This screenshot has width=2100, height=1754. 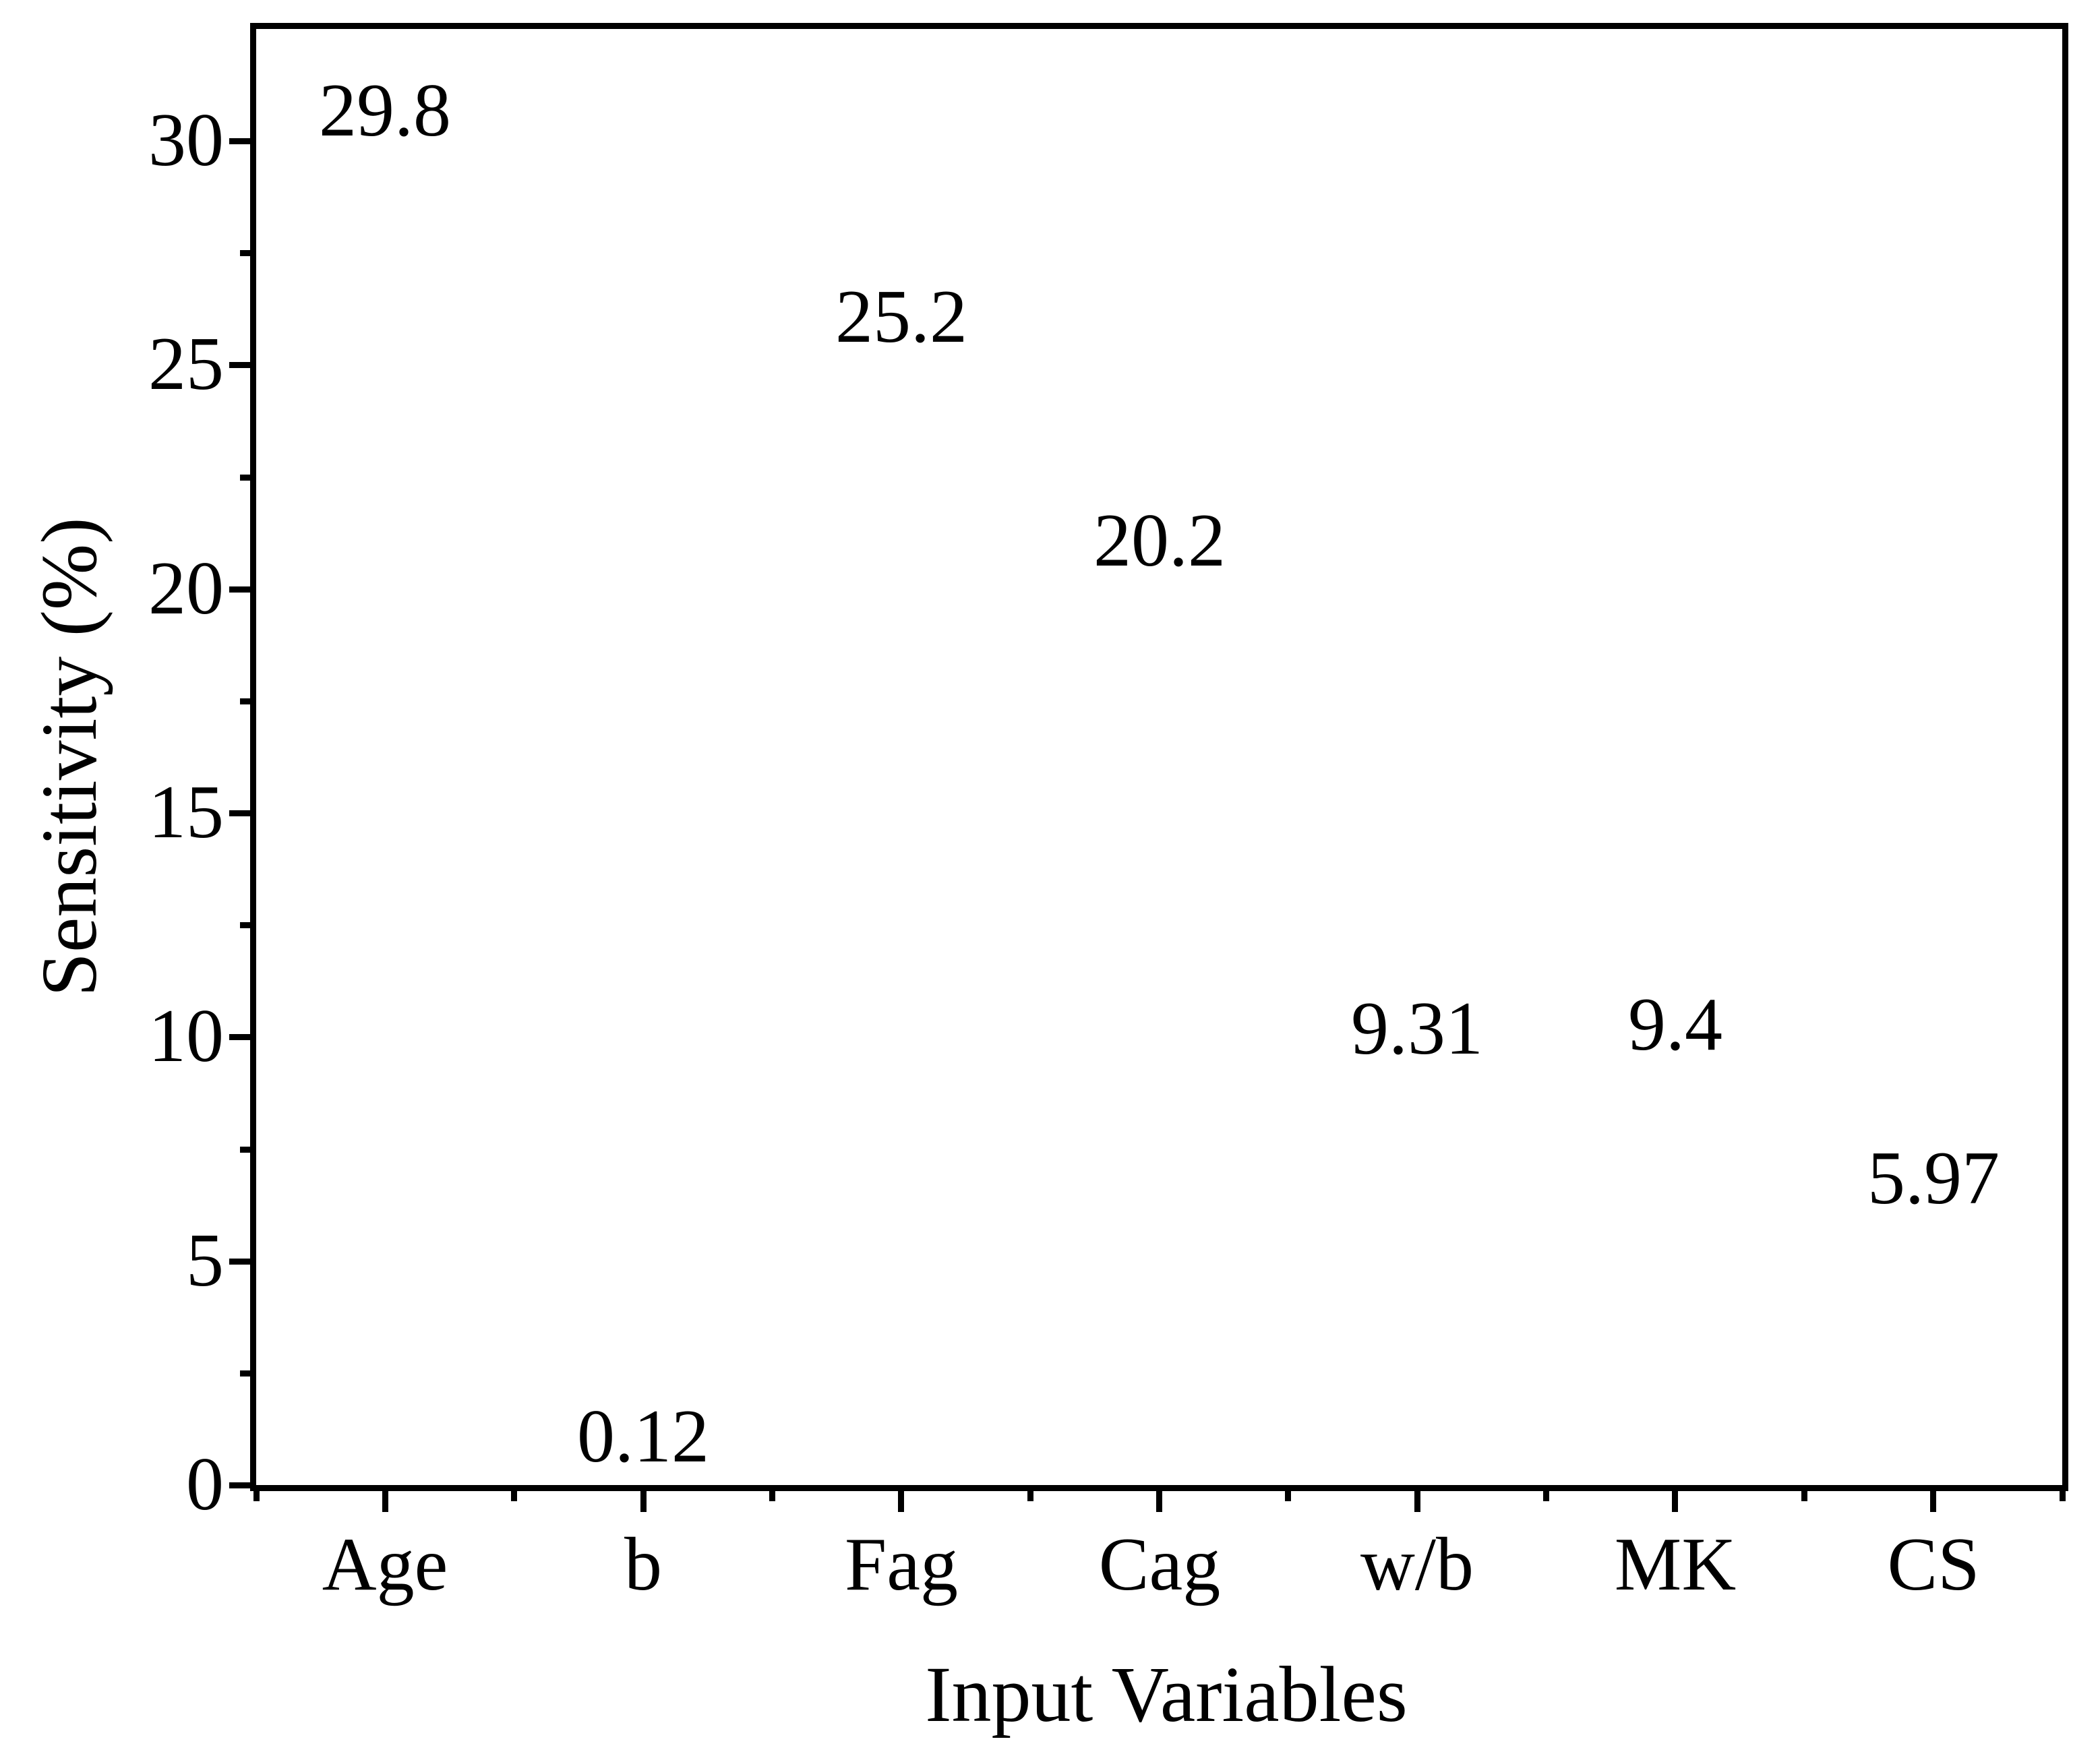 I want to click on bar-value-label: 5.97, so click(x=1933, y=1178).